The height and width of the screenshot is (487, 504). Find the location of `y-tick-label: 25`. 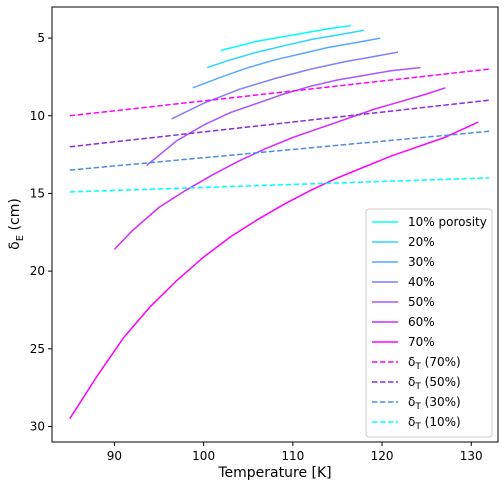

y-tick-label: 25 is located at coordinates (37, 349).